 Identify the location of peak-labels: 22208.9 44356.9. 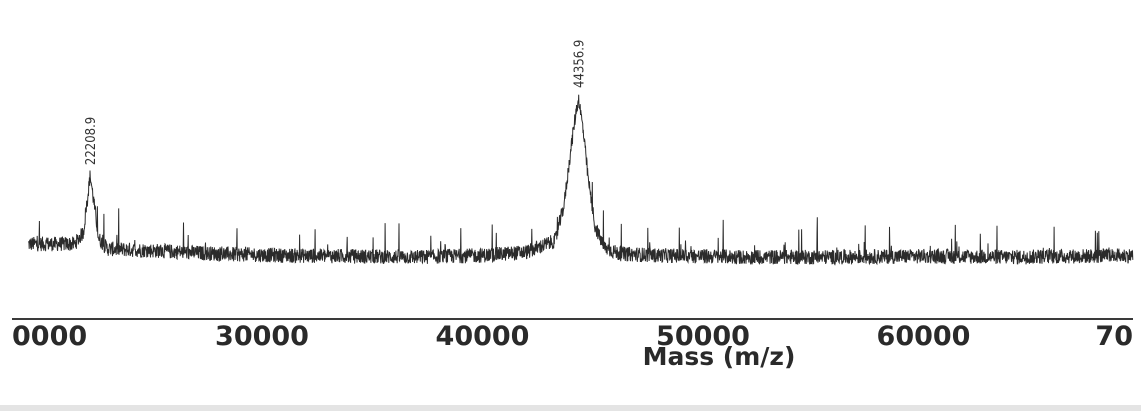
(335, 102).